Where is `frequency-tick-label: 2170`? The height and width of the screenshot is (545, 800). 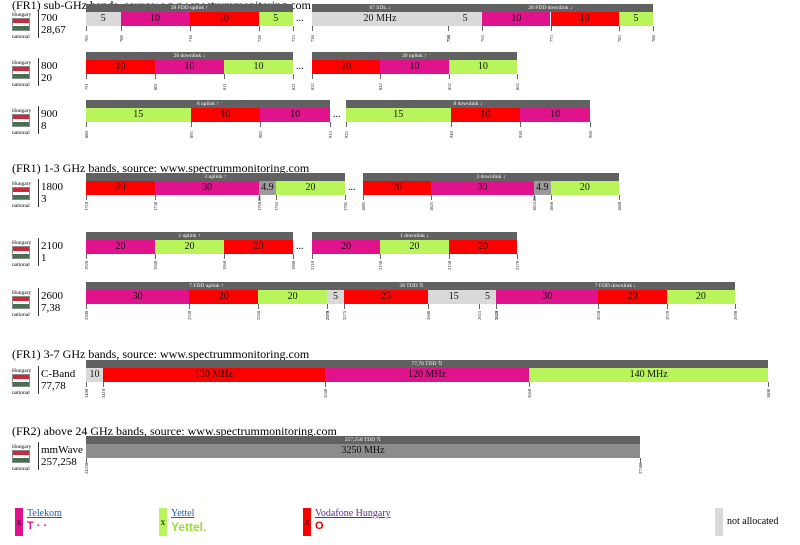
frequency-tick-label: 2170 is located at coordinates (517, 265).